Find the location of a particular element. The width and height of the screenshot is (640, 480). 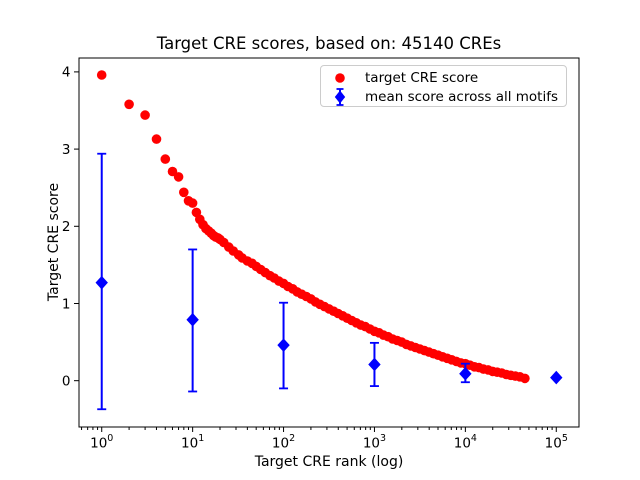

legend-entry-target-cre-score: target CRE score is located at coordinates (446, 77).